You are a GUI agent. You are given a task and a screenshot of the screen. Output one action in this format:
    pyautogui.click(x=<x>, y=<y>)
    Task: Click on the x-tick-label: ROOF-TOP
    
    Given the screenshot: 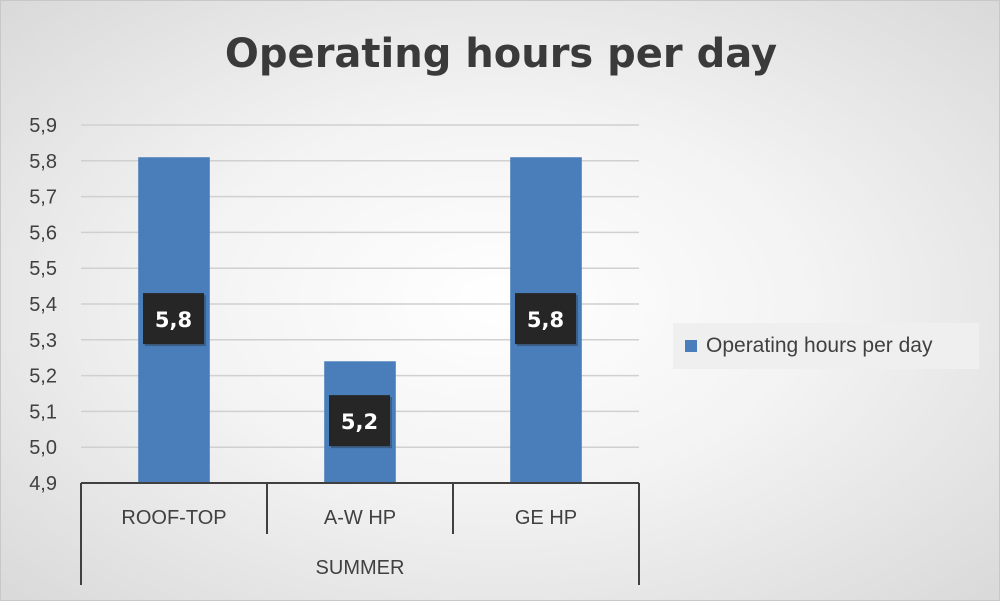 What is the action you would take?
    pyautogui.click(x=173, y=518)
    